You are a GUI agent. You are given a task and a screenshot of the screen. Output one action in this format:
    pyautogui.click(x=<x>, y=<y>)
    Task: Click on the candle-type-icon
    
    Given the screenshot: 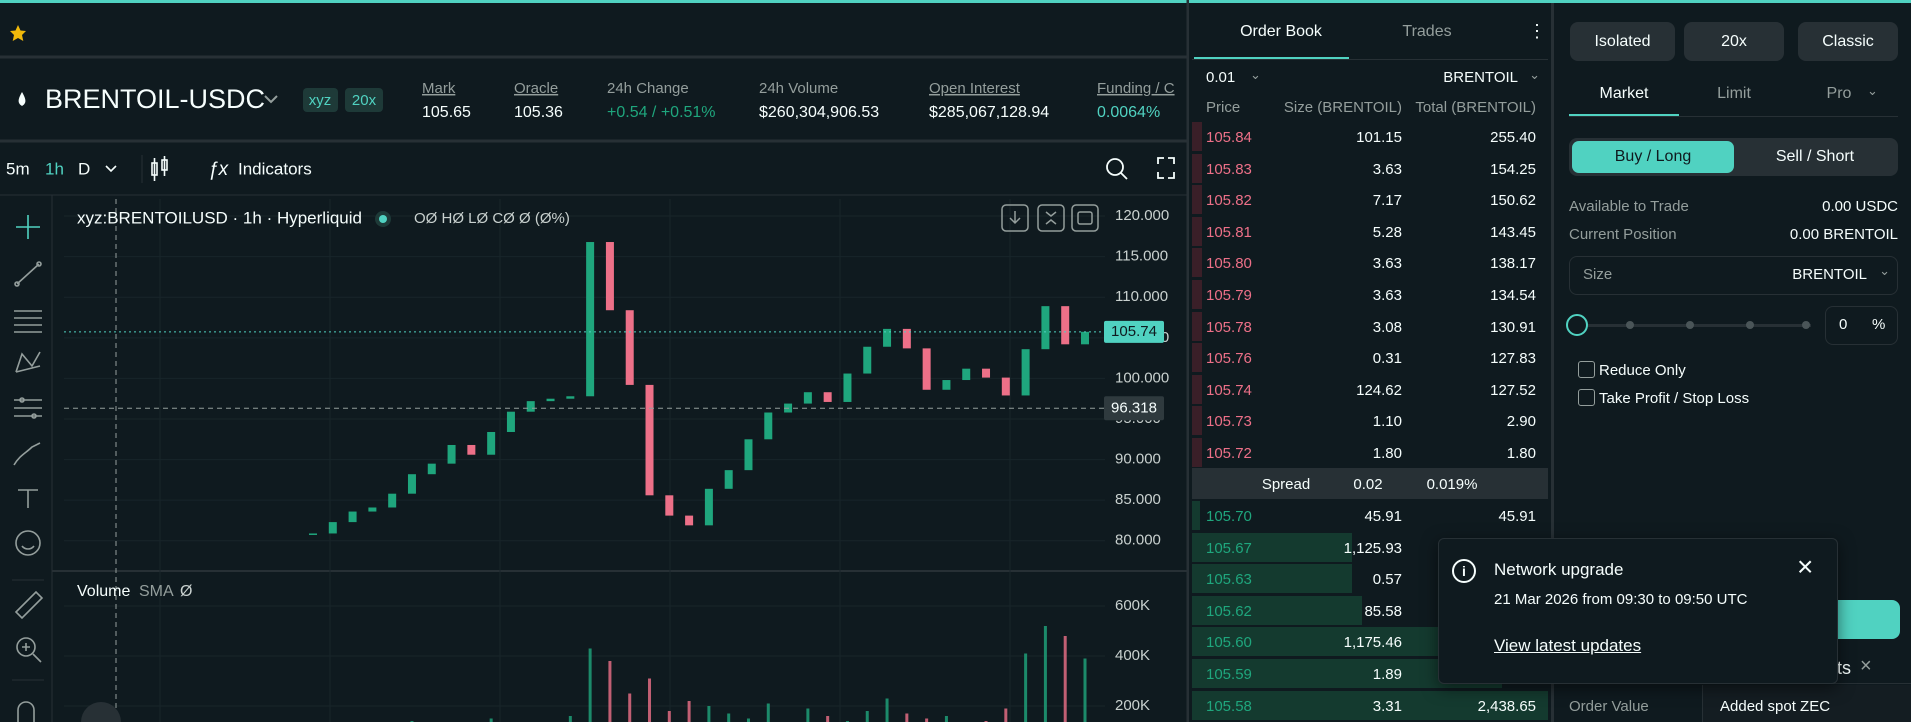 What is the action you would take?
    pyautogui.click(x=159, y=168)
    